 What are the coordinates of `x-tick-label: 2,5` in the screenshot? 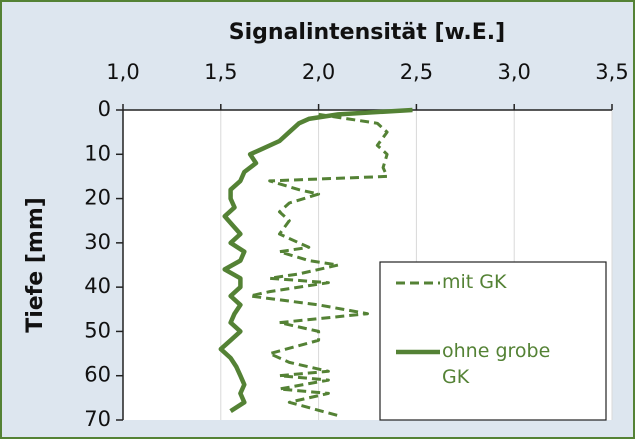 It's located at (416, 72).